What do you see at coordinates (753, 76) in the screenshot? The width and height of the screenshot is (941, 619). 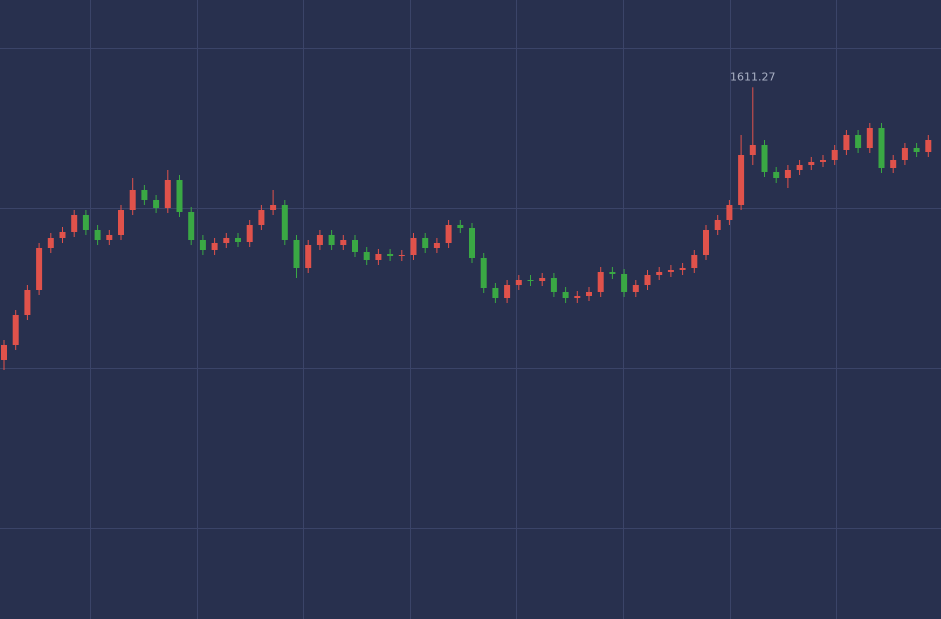 I see `high-label: 1611.27` at bounding box center [753, 76].